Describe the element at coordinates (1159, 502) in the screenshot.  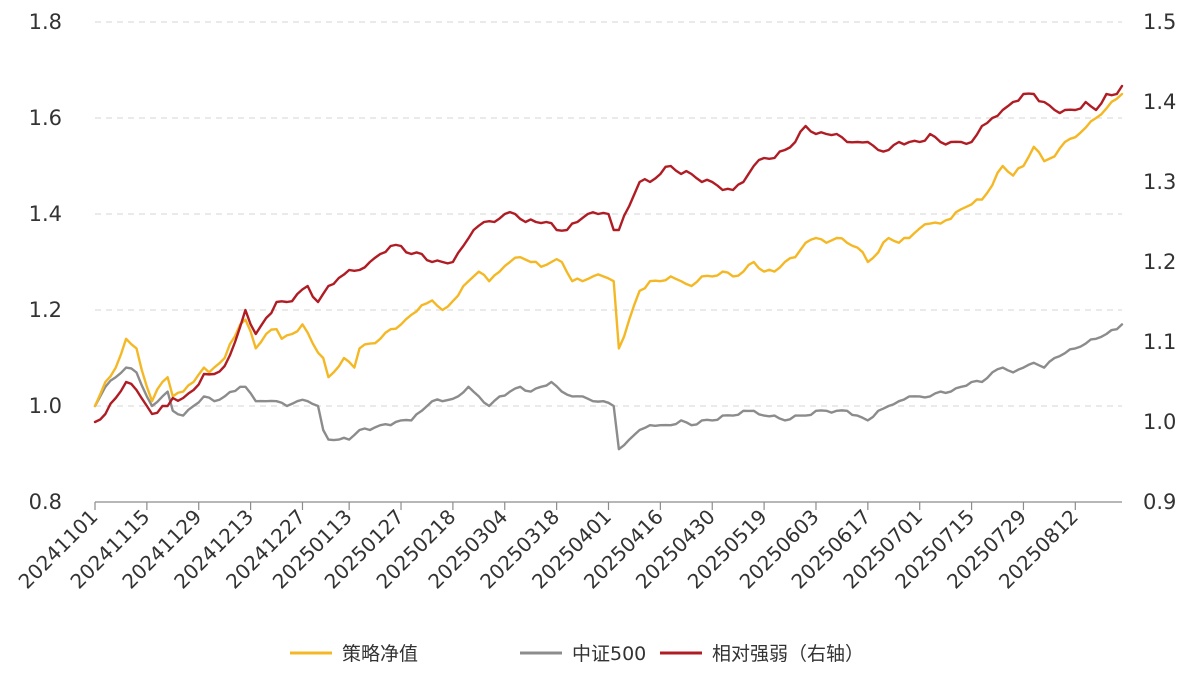
I see `y-right-tick-label: 0.9` at that location.